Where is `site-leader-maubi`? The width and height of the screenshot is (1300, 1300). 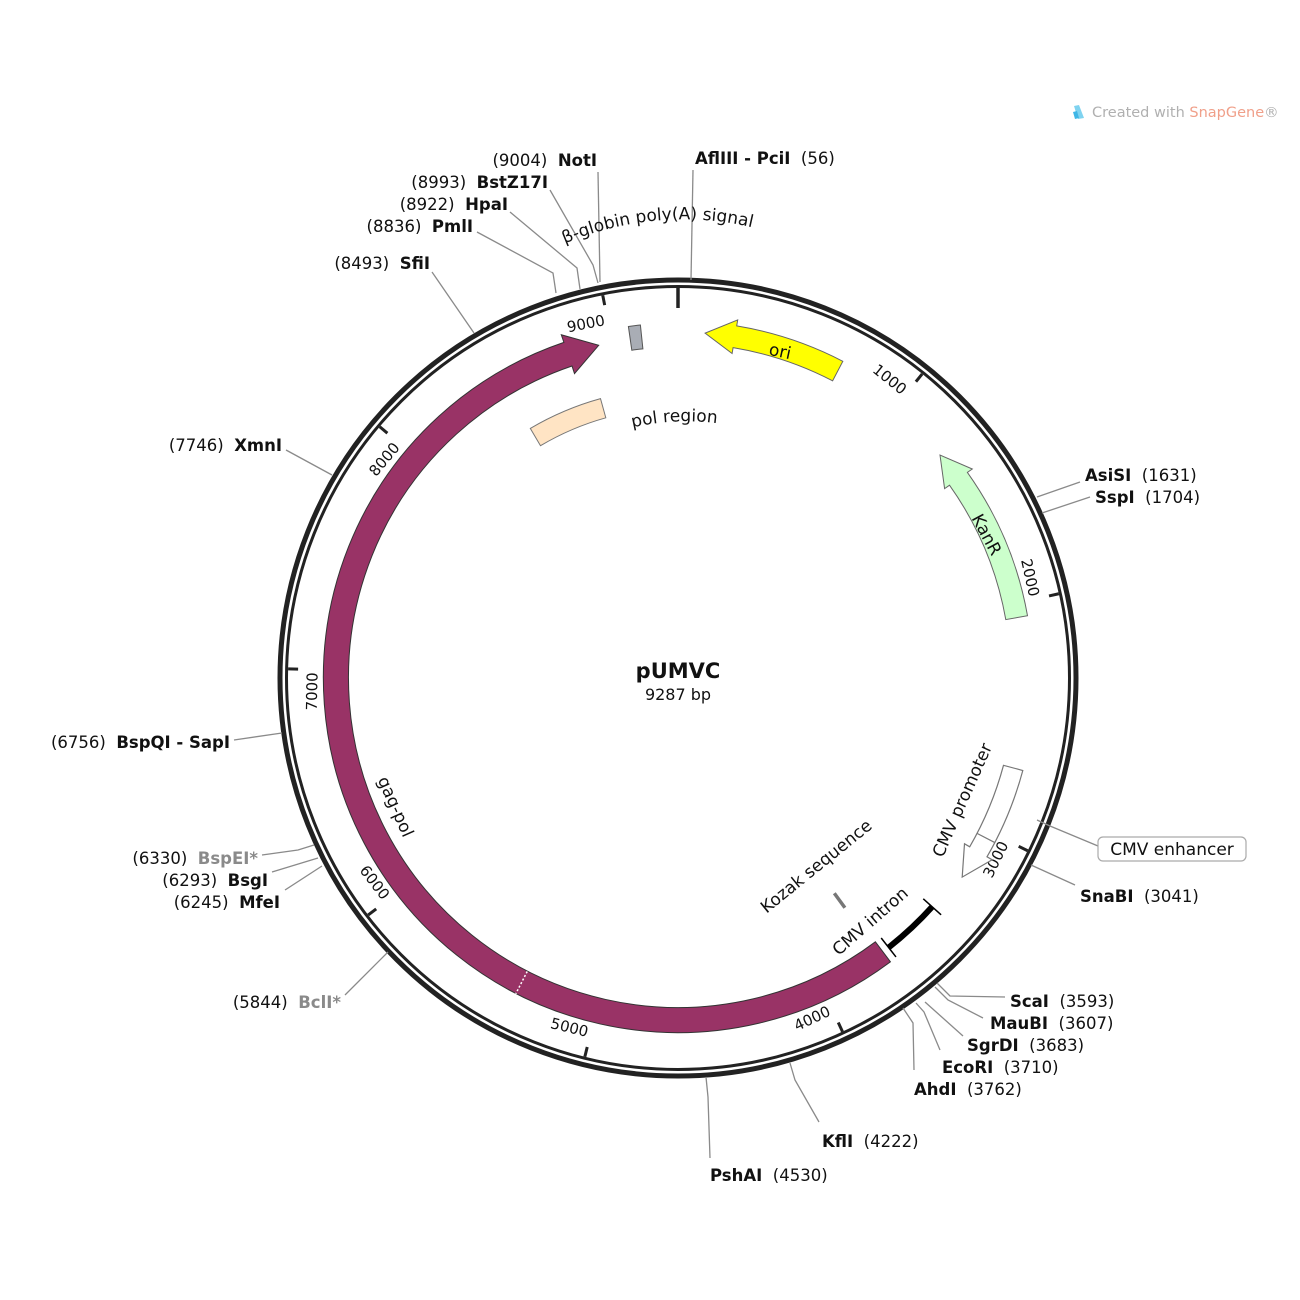 site-leader-maubi is located at coordinates (959, 1002).